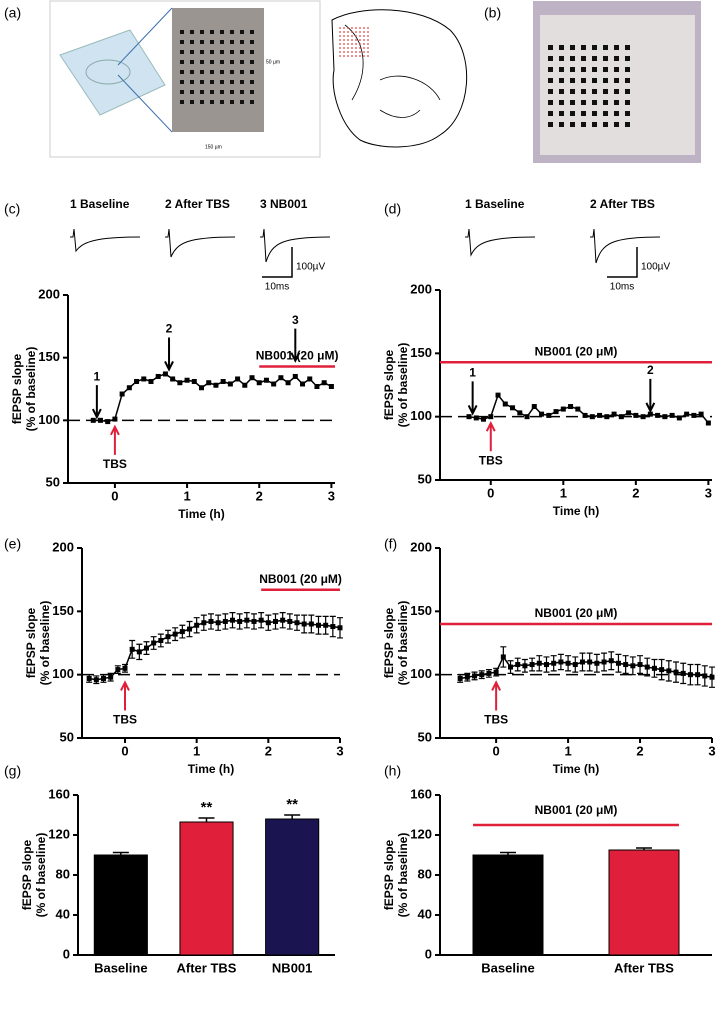 The height and width of the screenshot is (1011, 720). I want to click on y-tick-label: 40, so click(63, 913).